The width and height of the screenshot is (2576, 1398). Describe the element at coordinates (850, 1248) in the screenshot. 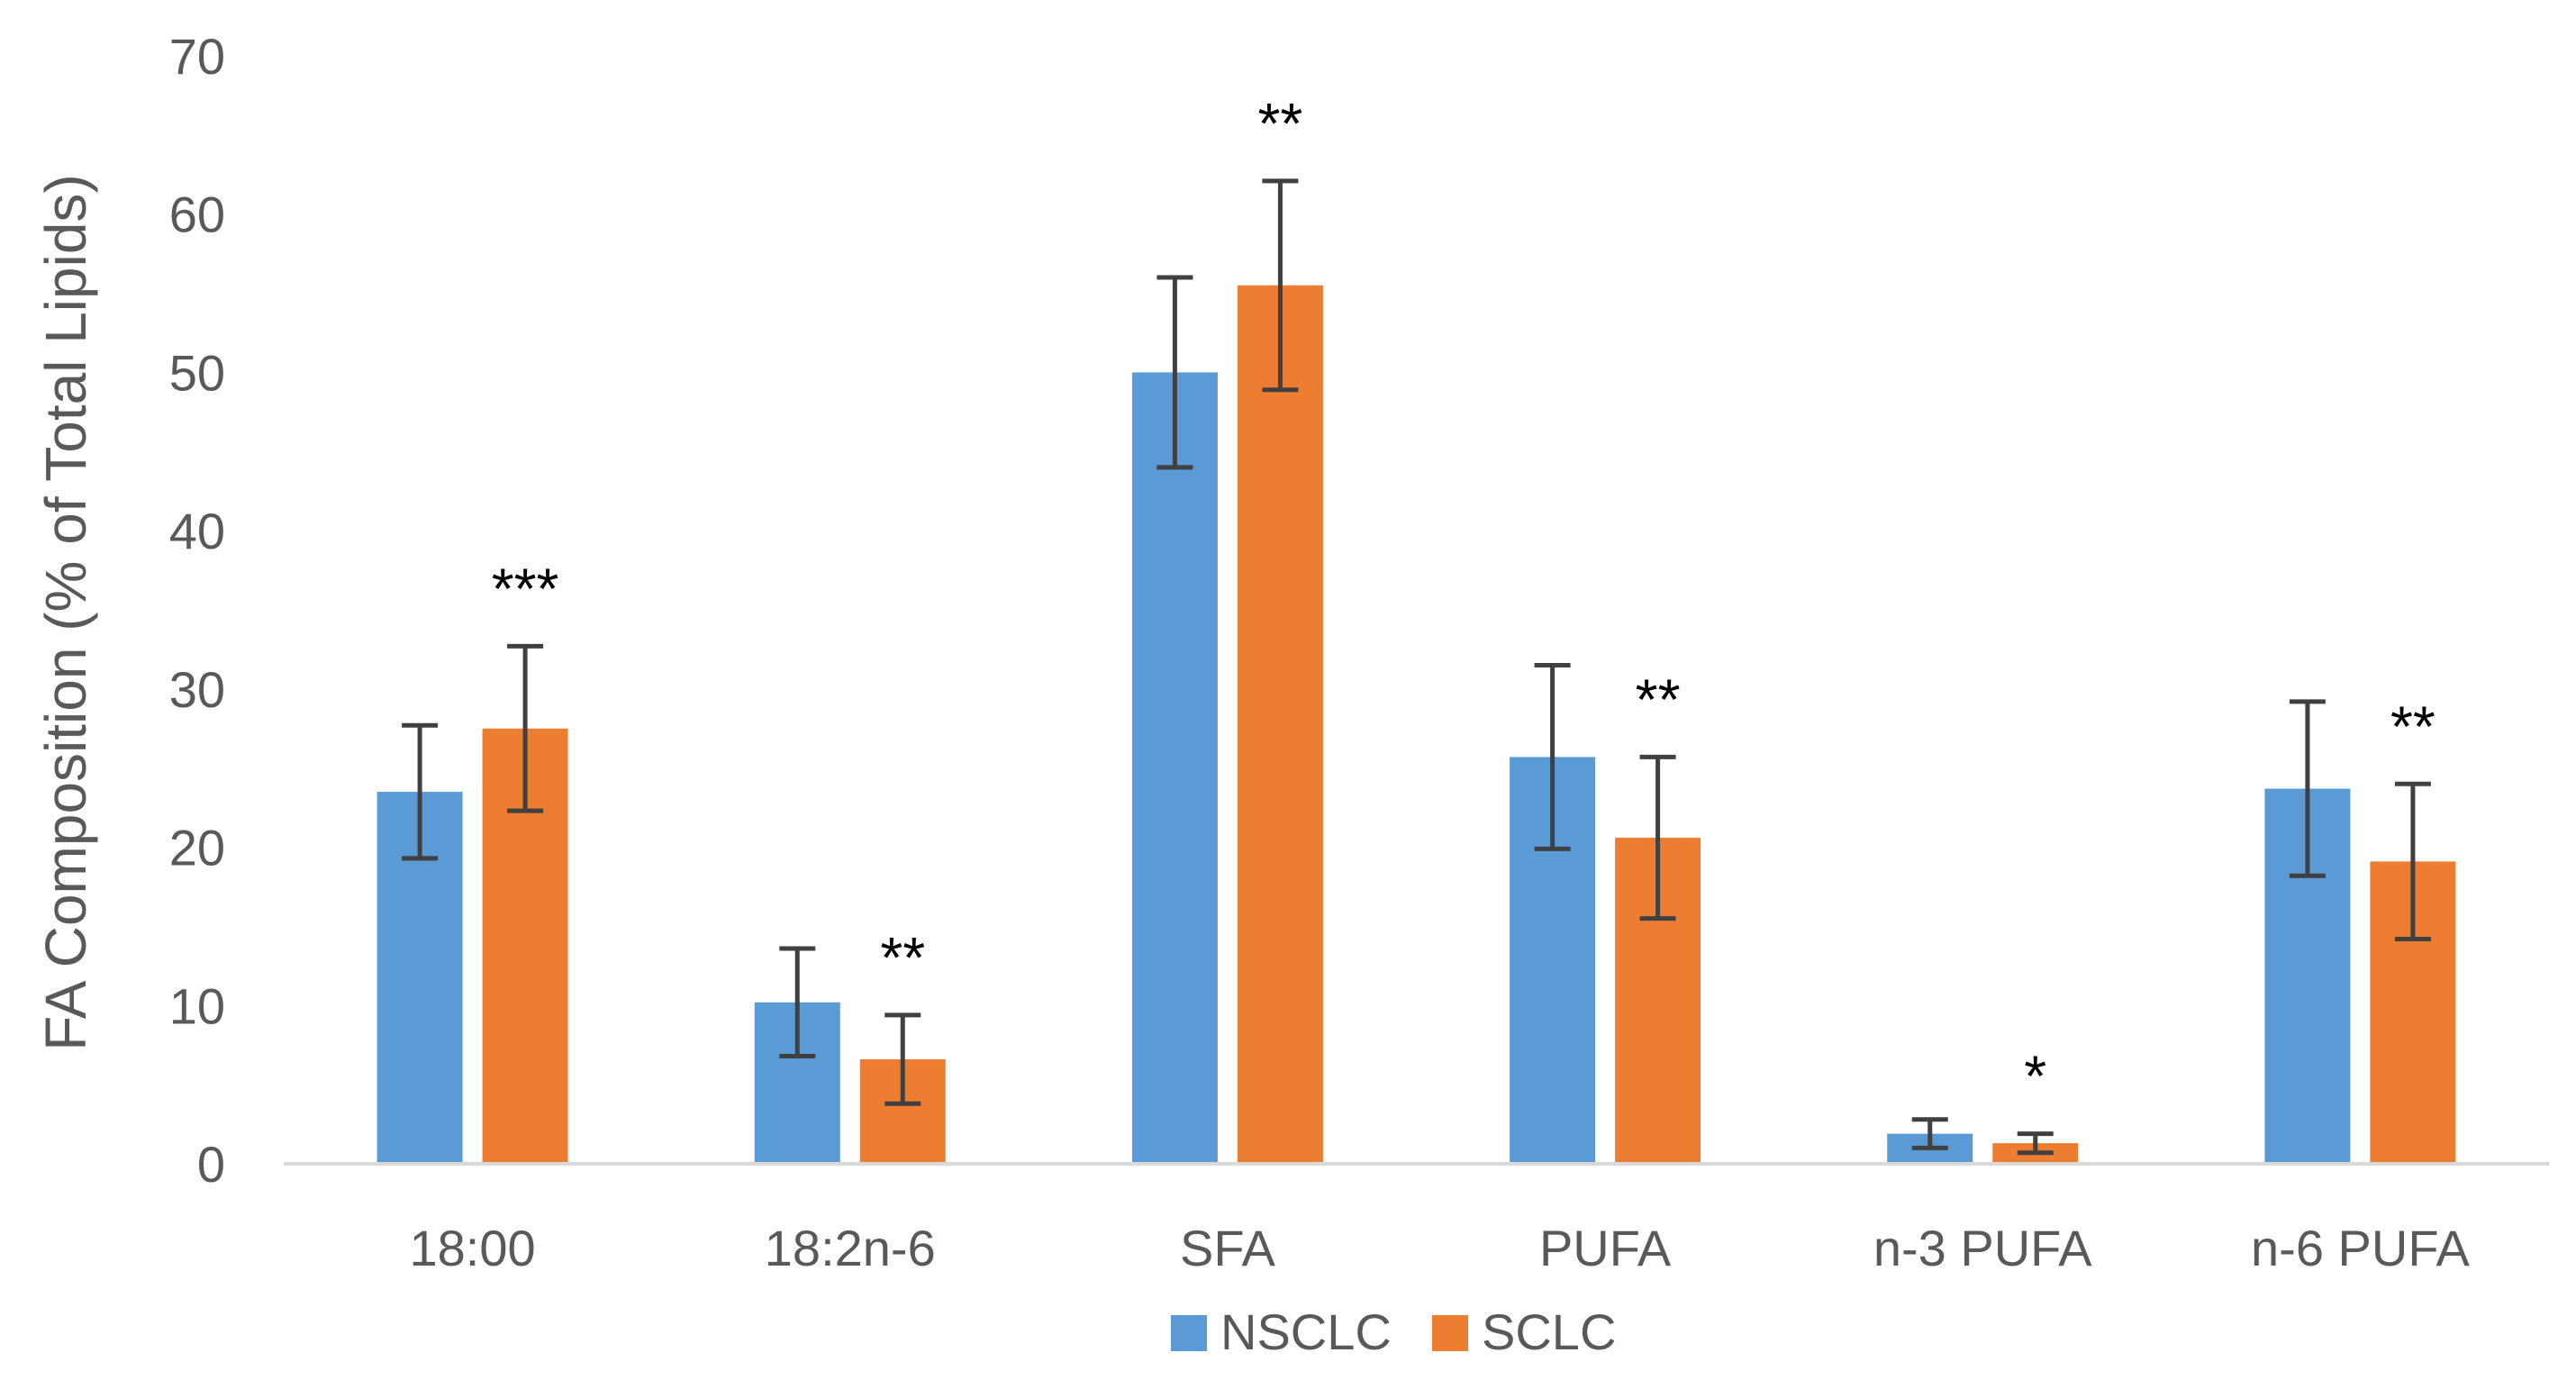

I see `x-tick-label: 18:2n-6` at that location.